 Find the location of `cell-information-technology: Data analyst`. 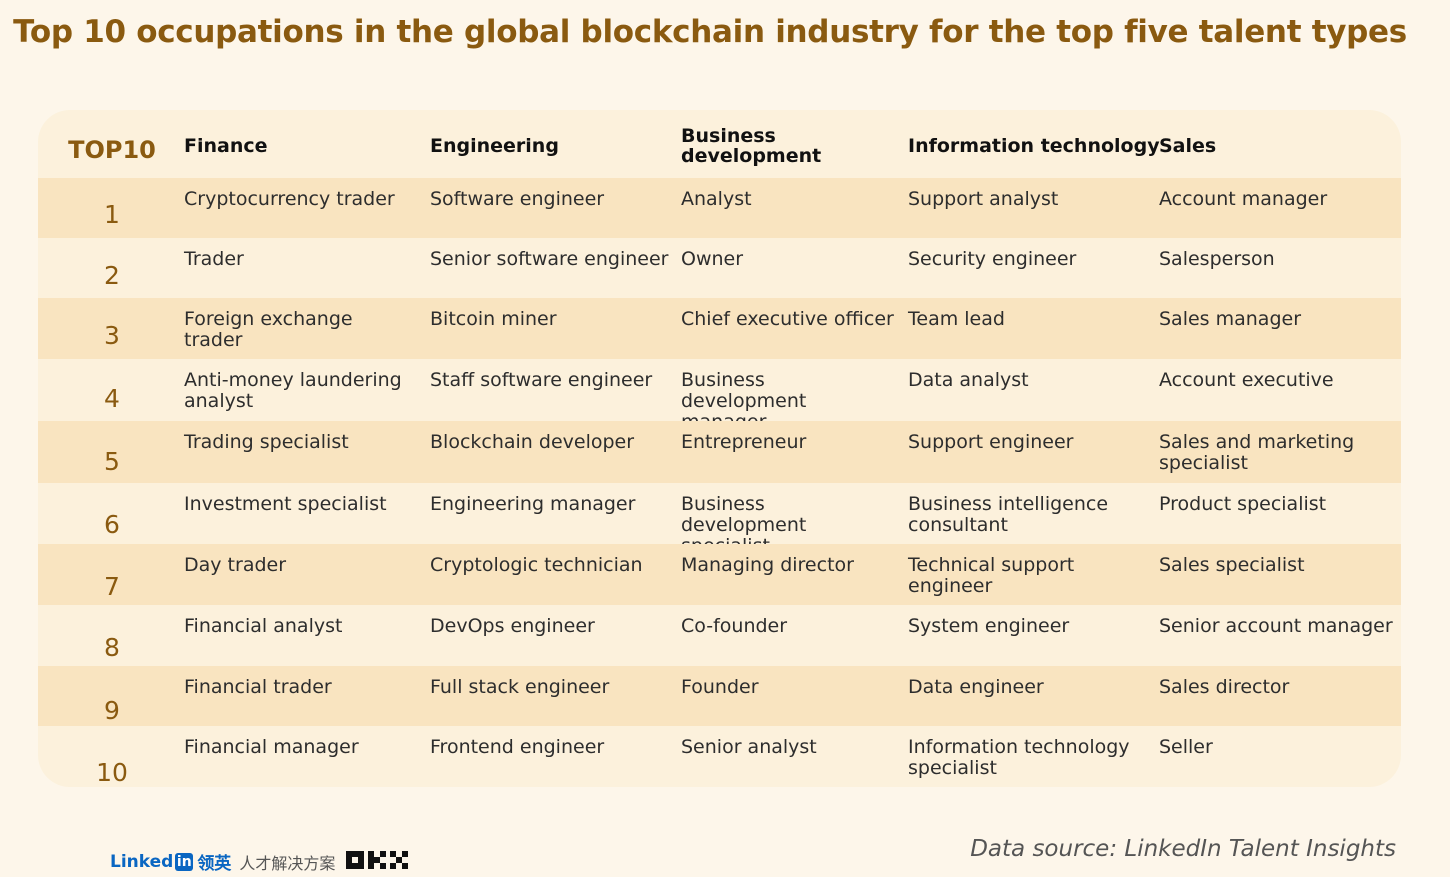

cell-information-technology: Data analyst is located at coordinates (968, 380).